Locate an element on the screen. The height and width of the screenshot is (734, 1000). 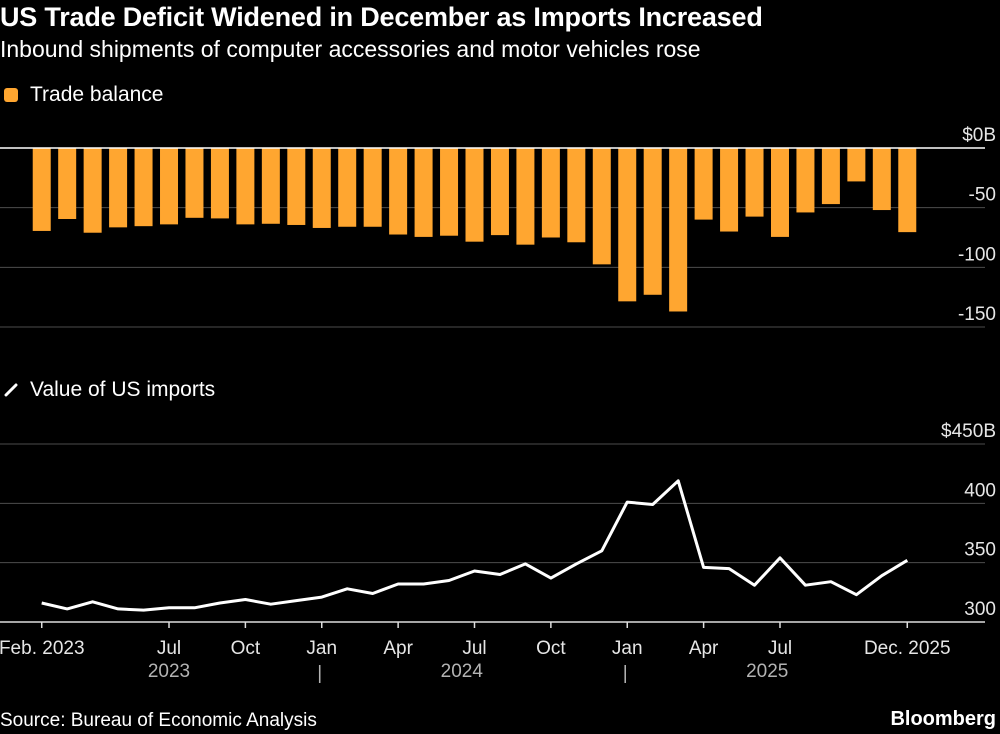
bar-y-tick-label: $0B is located at coordinates (979, 135).